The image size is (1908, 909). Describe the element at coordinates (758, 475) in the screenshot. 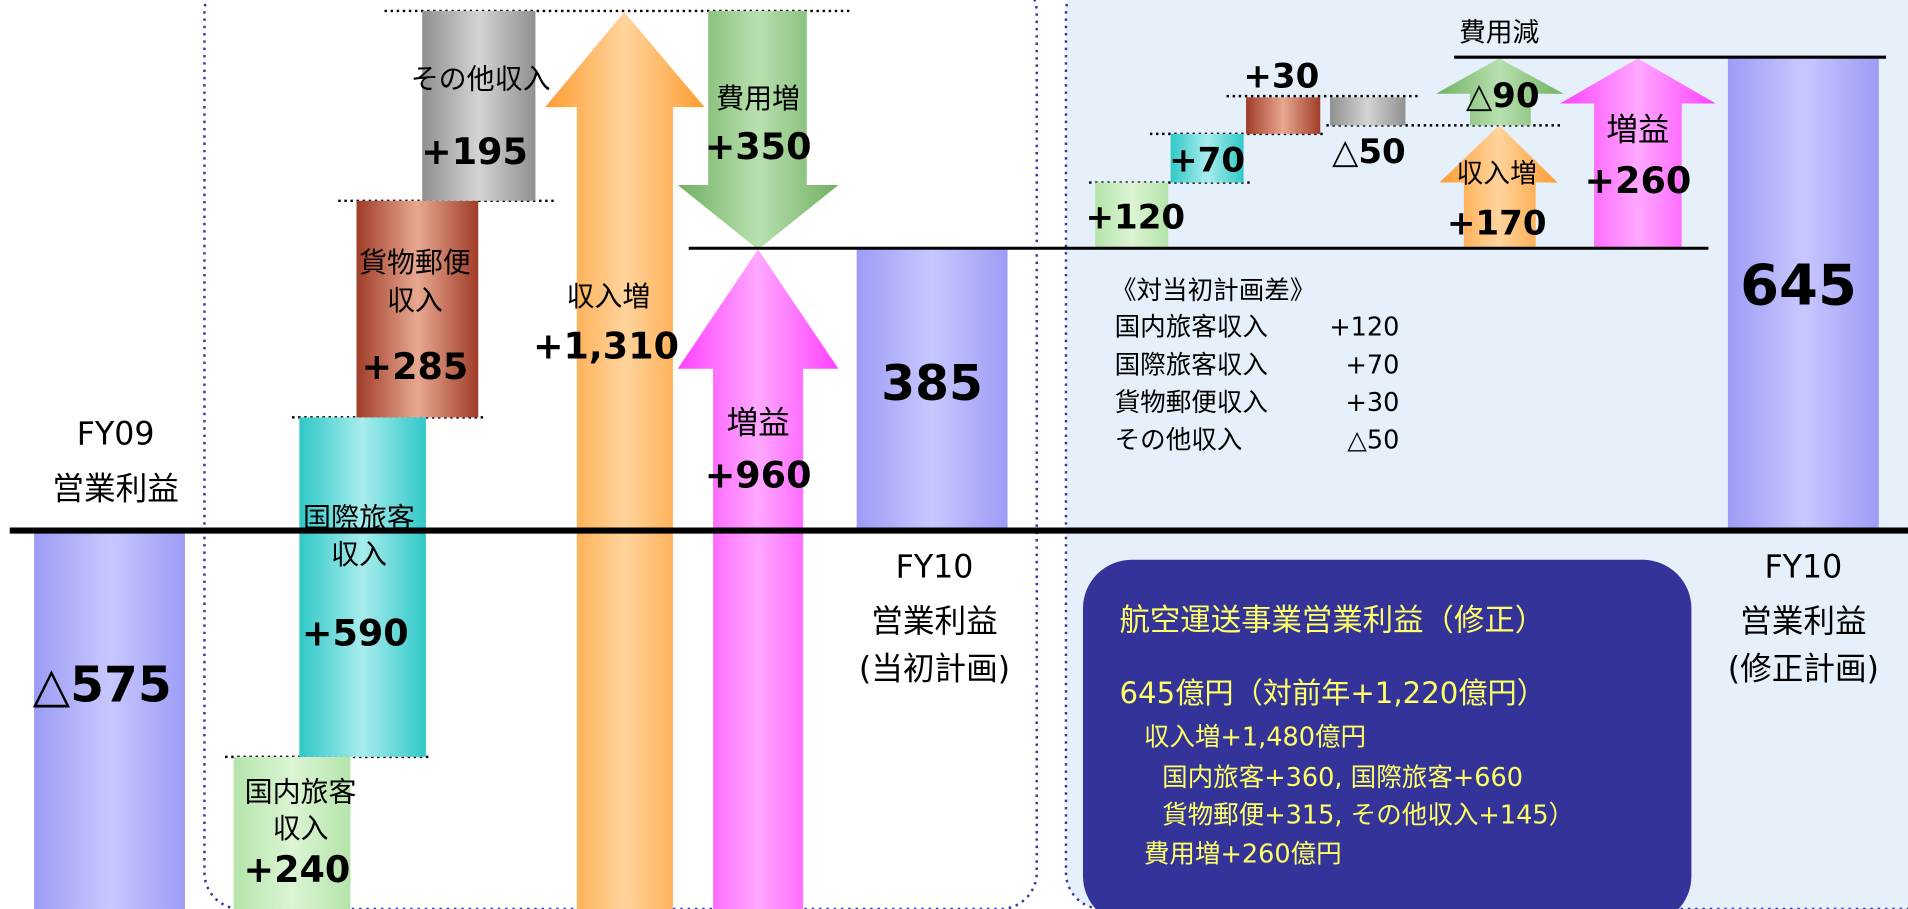

I see `value: +960` at that location.